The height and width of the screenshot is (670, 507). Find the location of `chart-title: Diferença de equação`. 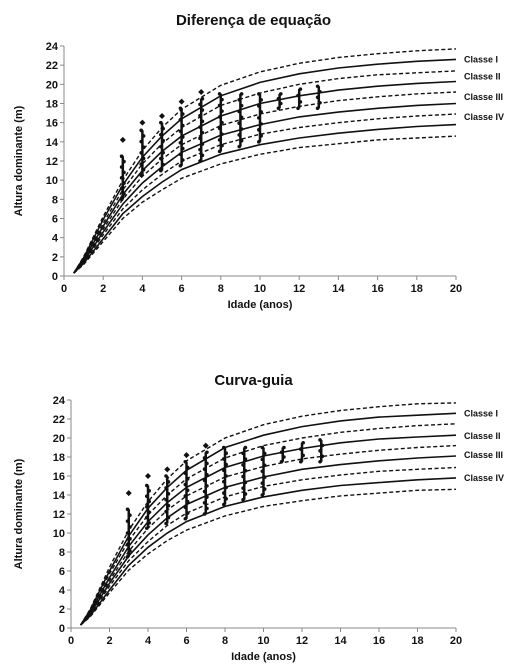

chart-title: Diferença de equação is located at coordinates (253, 20).